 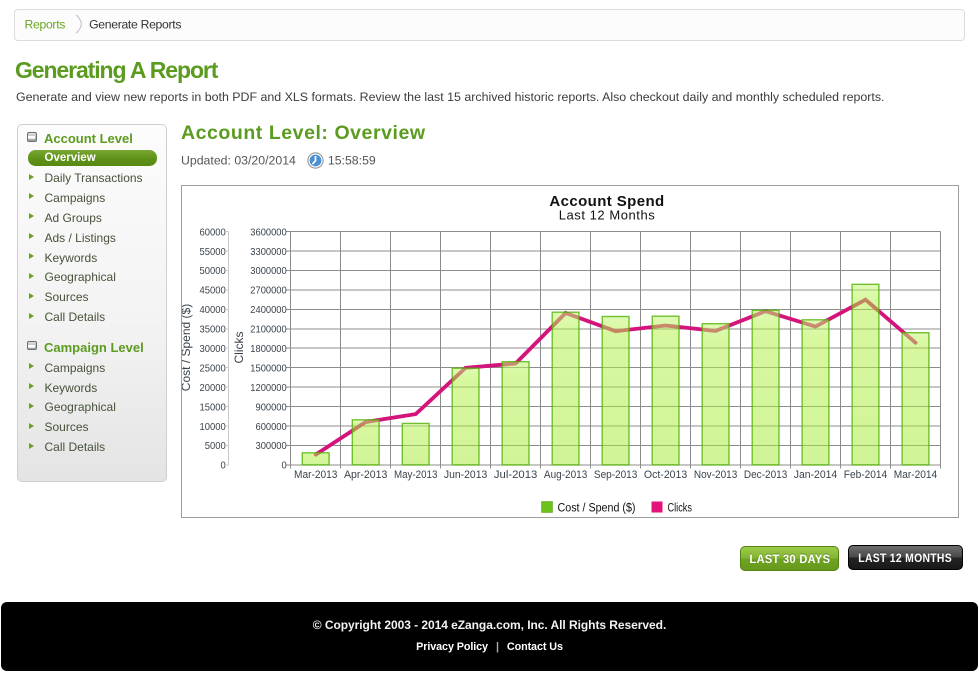 I want to click on svg-text: 1200000, so click(x=268, y=388).